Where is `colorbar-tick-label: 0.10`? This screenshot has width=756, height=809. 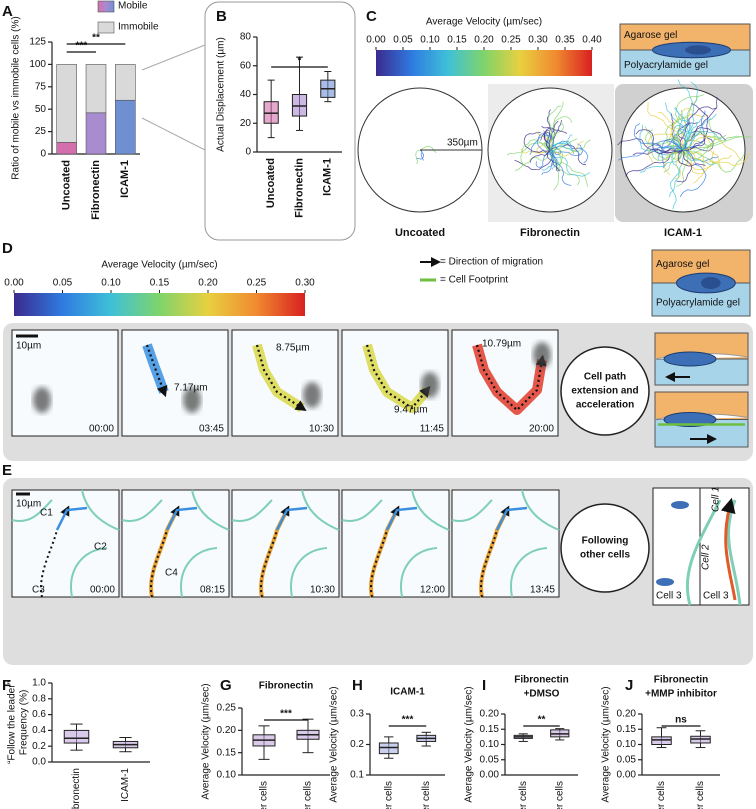 colorbar-tick-label: 0.10 is located at coordinates (430, 40).